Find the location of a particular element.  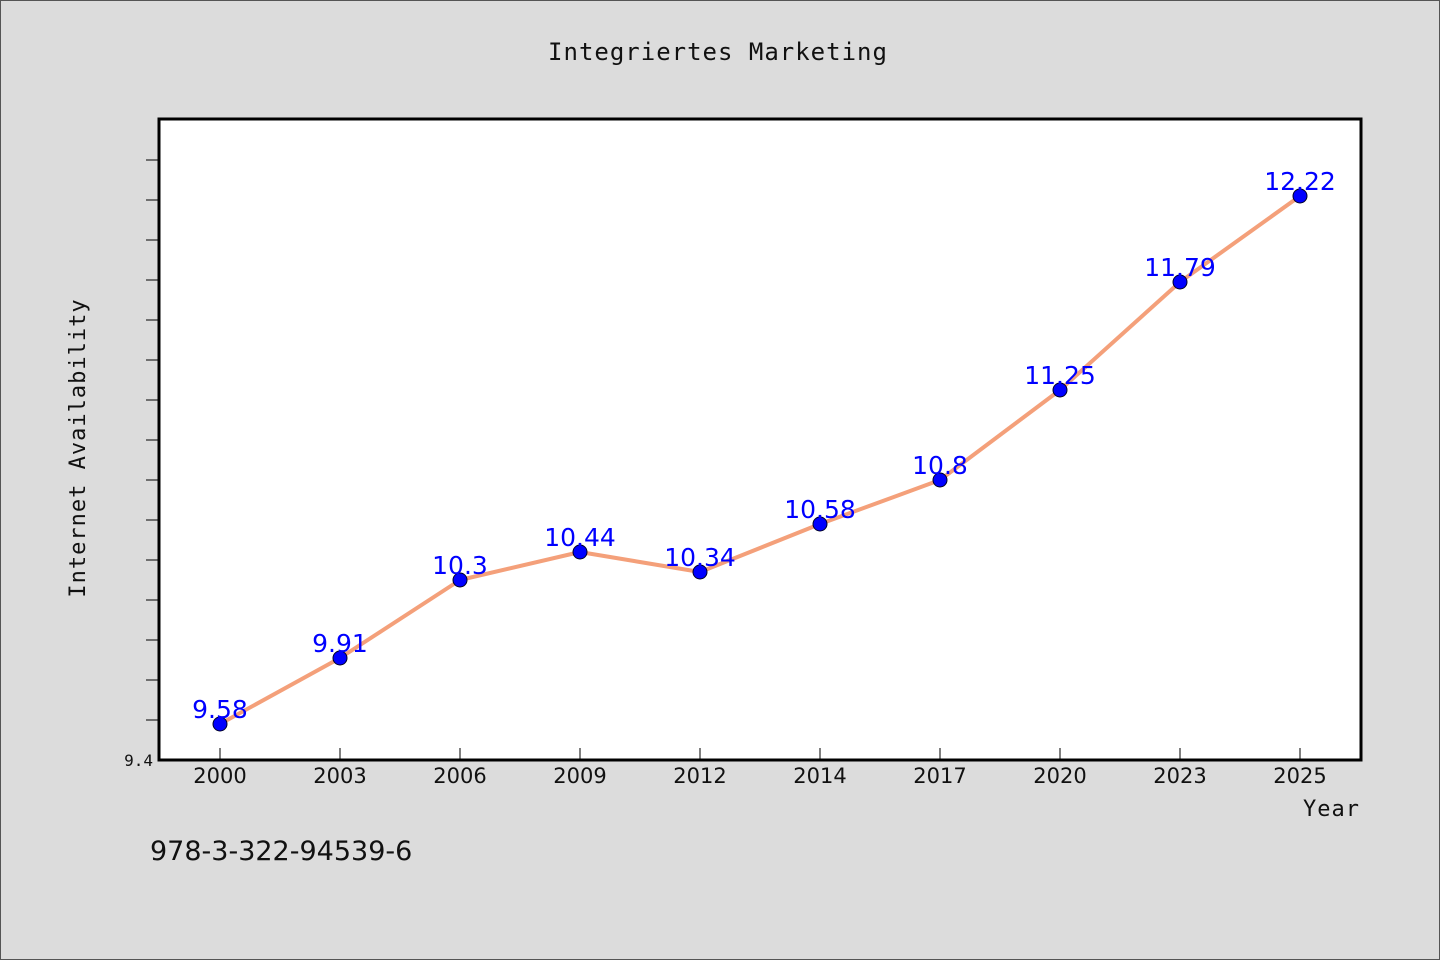

x-axis-label: Year is located at coordinates (1331, 809).